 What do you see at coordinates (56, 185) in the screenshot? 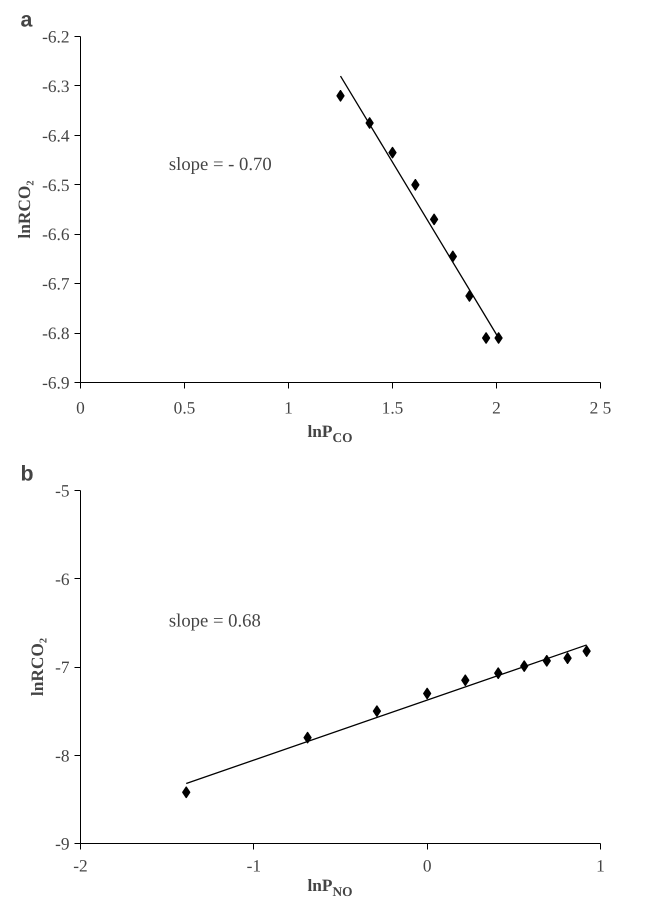
I see `y-tick-label: -6.5` at bounding box center [56, 185].